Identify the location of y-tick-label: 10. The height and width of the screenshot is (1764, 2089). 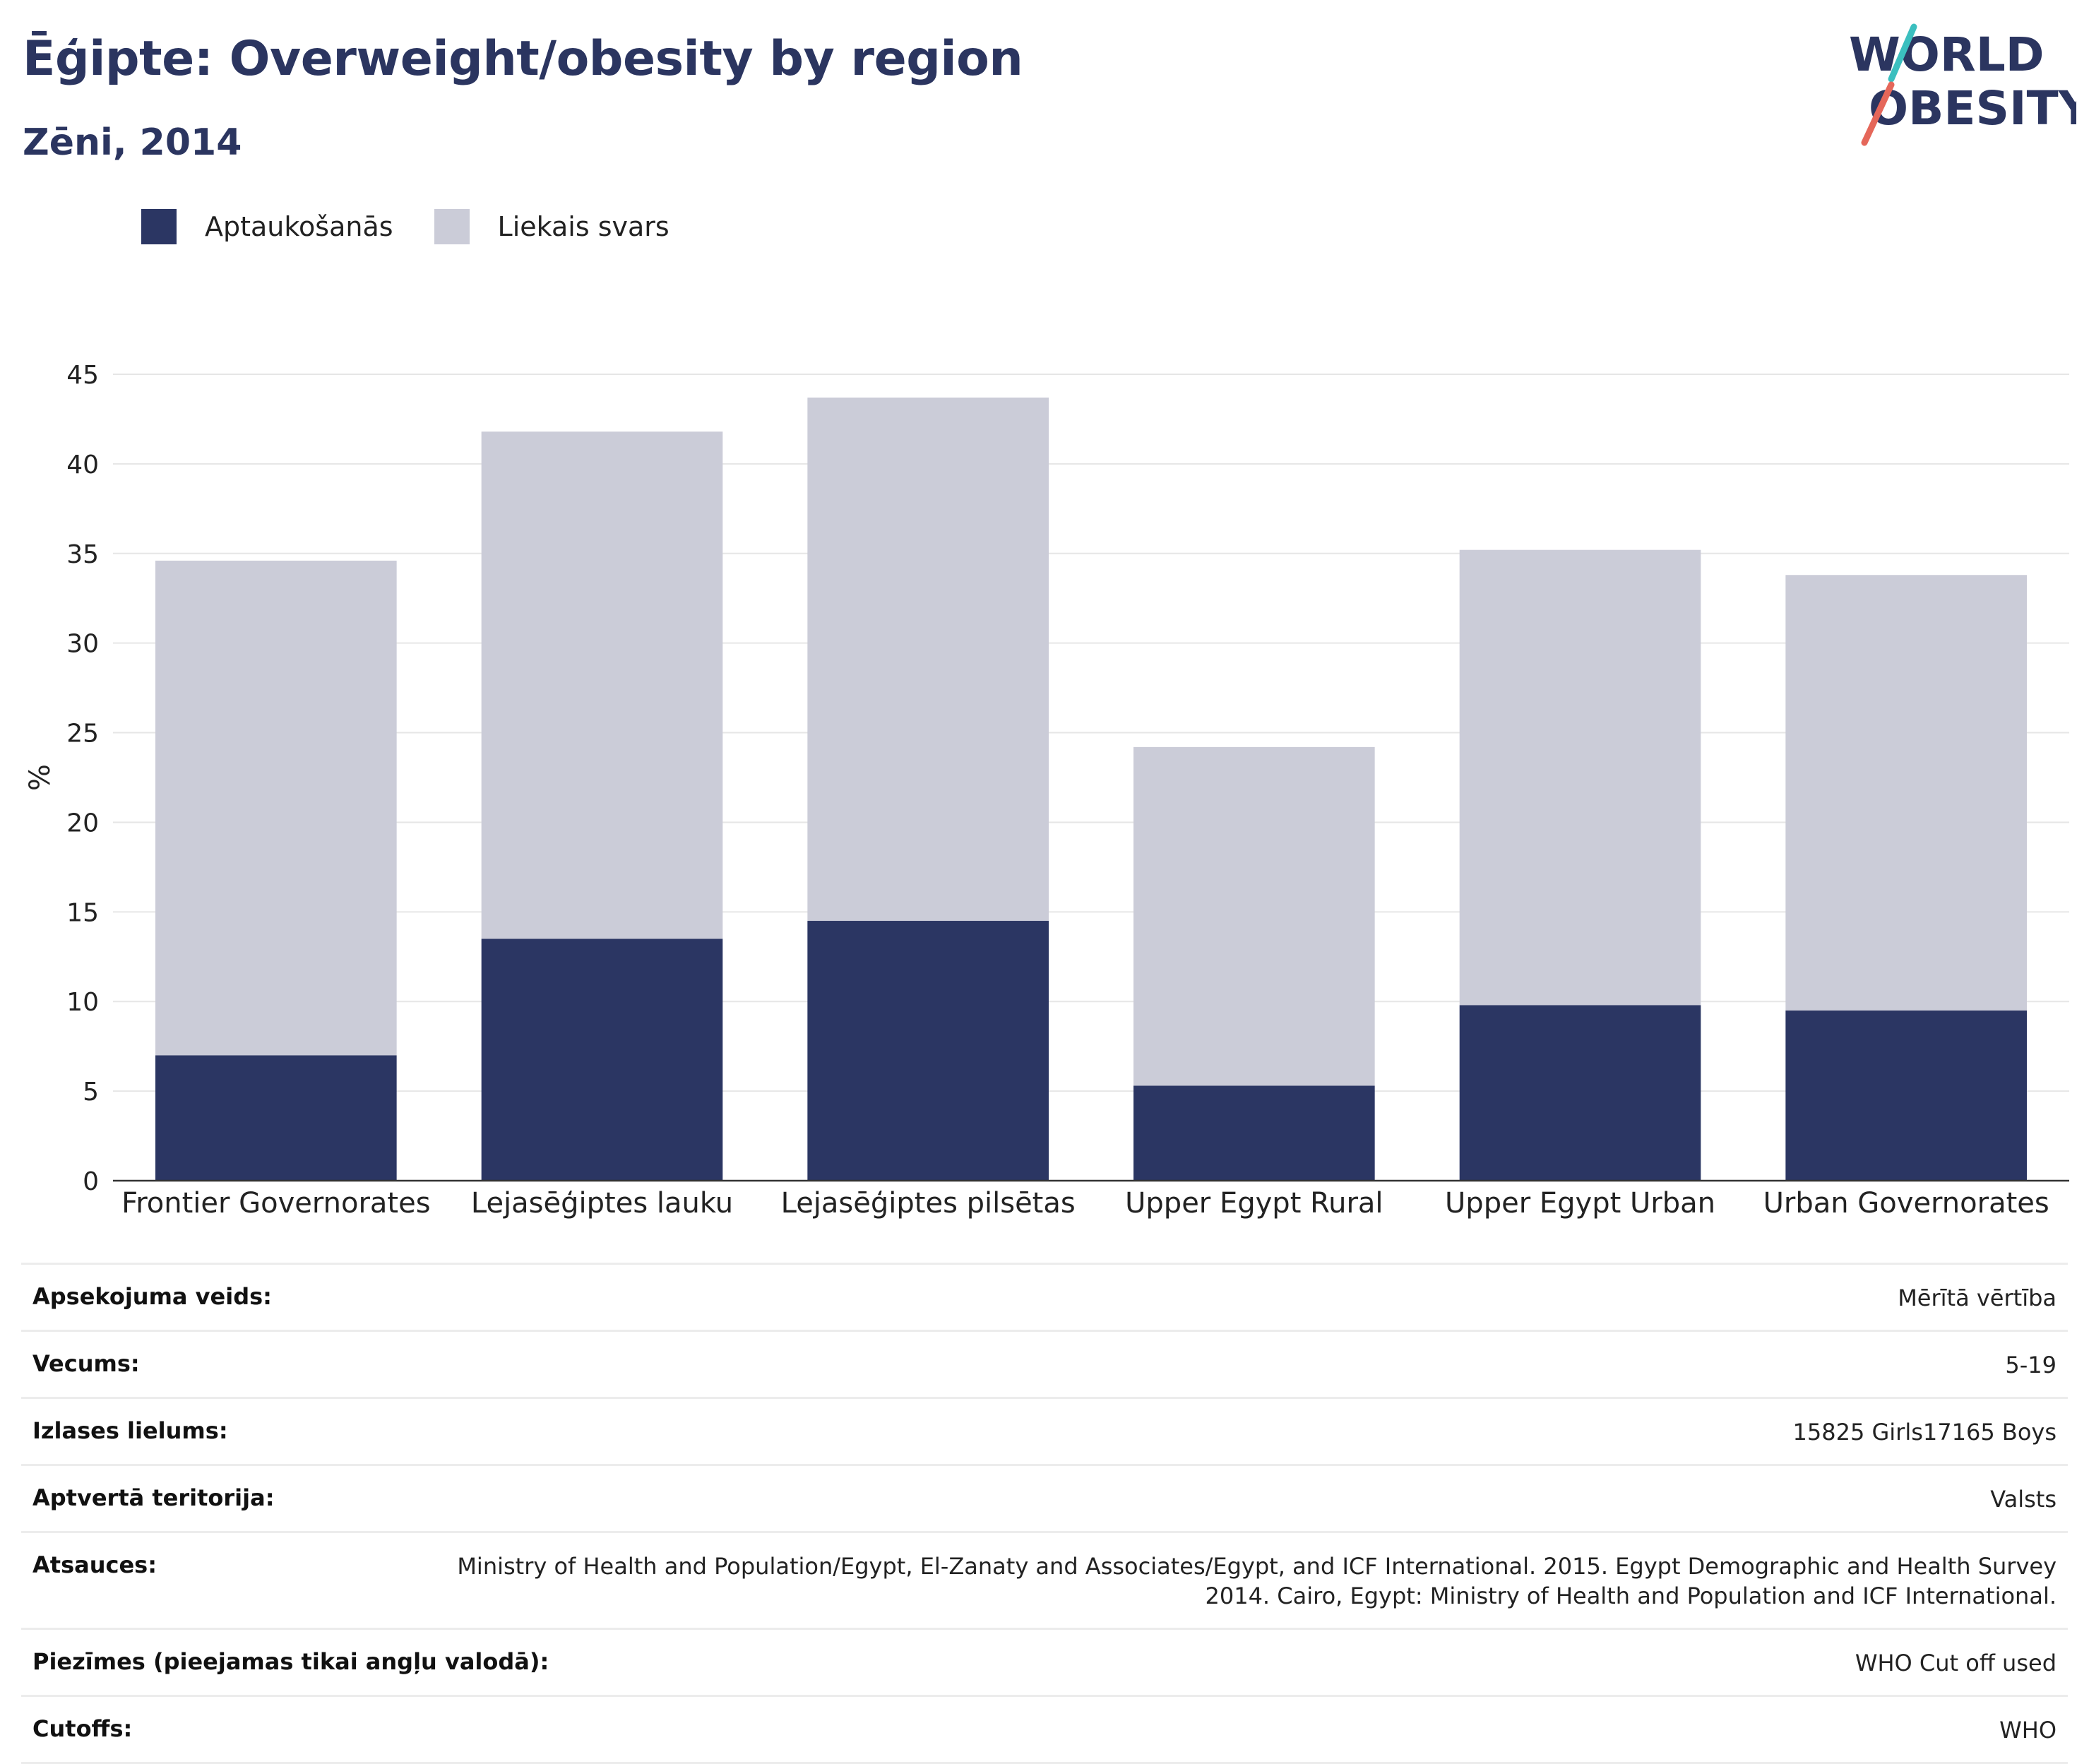
(82, 1002).